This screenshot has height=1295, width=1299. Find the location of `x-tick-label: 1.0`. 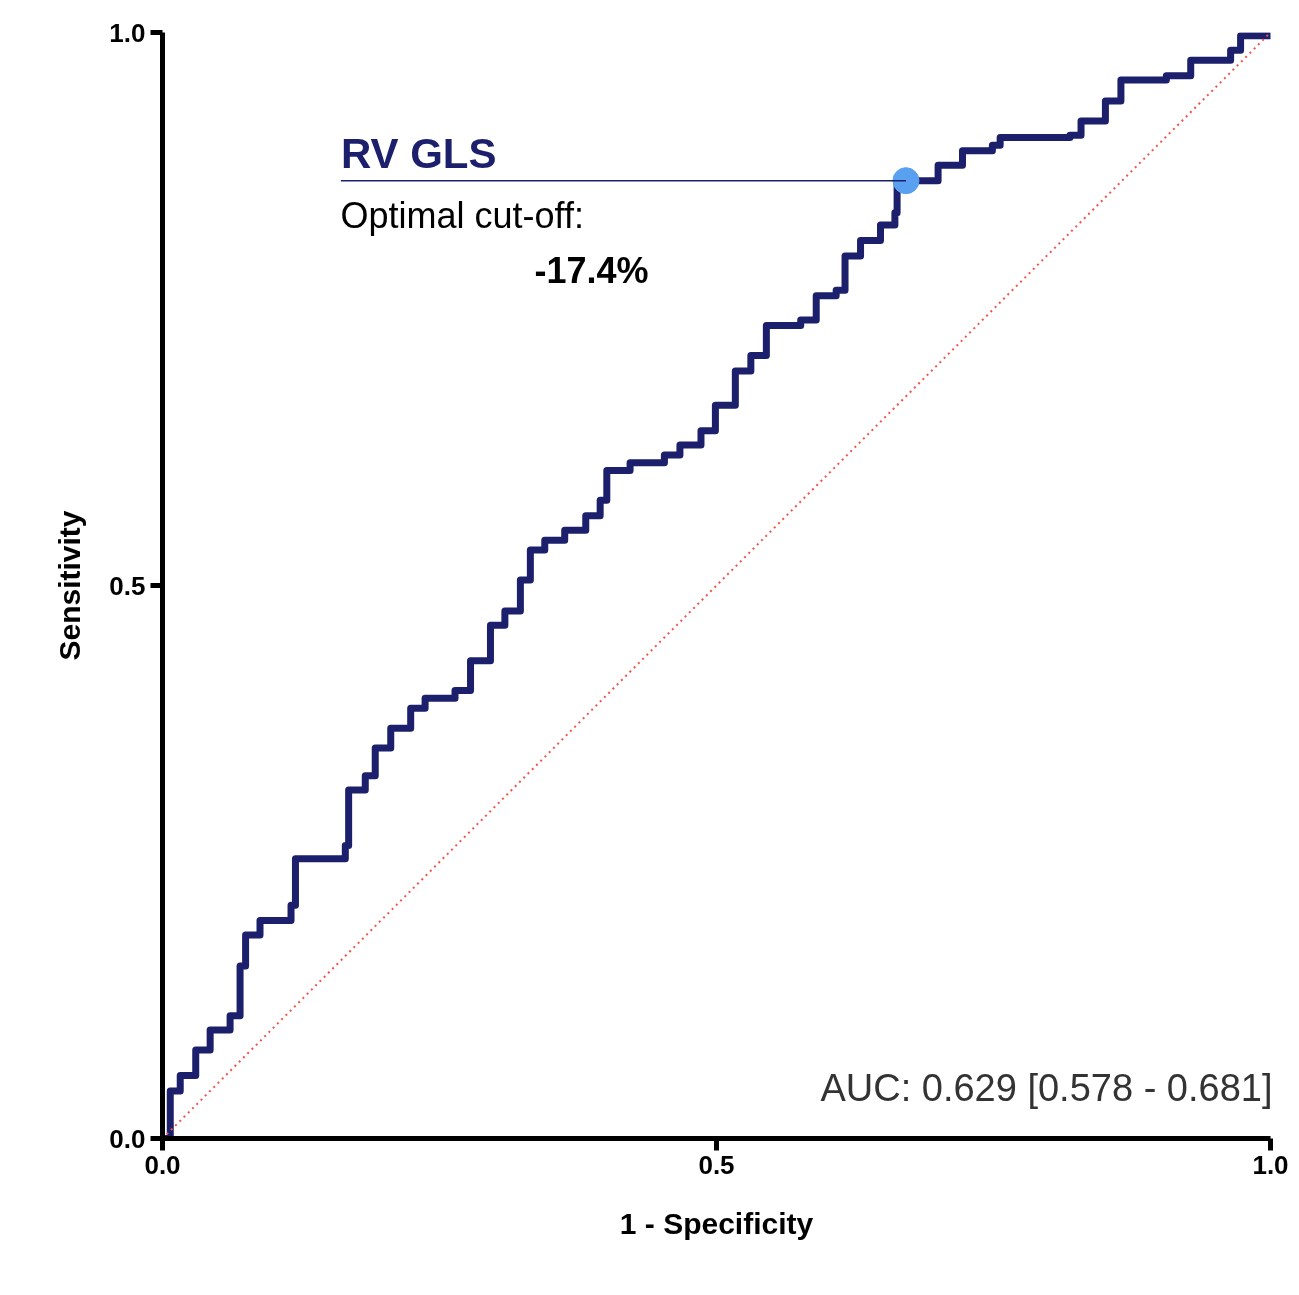

x-tick-label: 1.0 is located at coordinates (1270, 1164).